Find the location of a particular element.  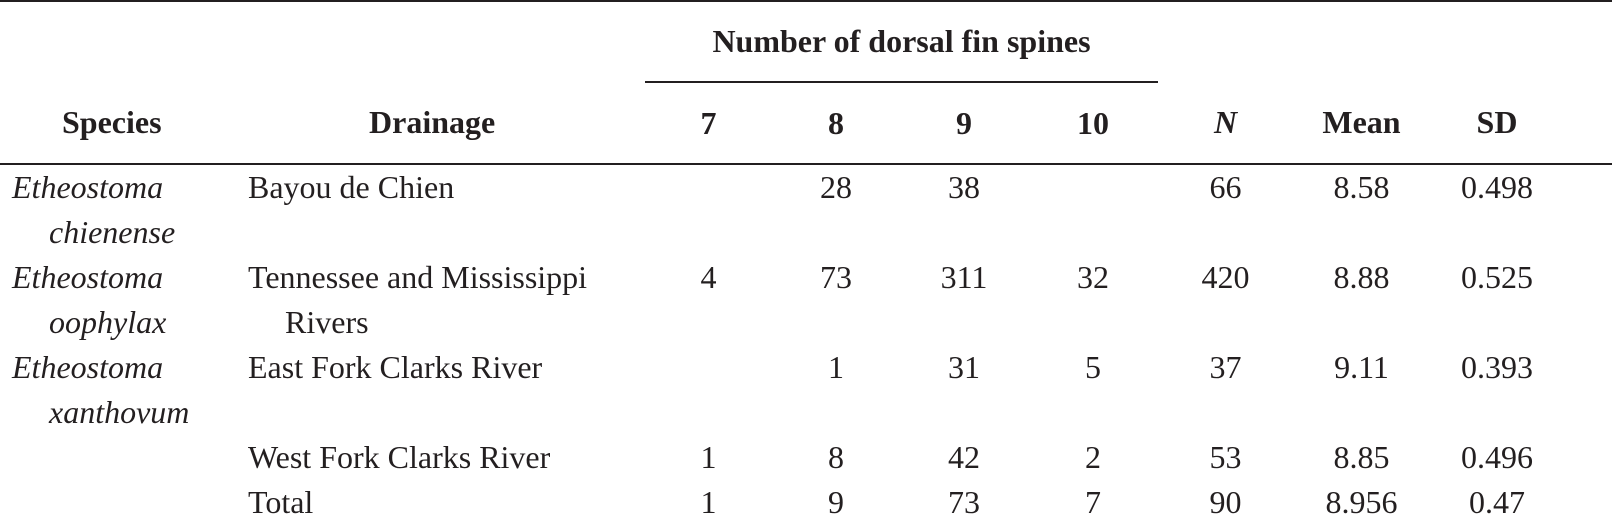

species-cell: Etheostoma chienense is located at coordinates (94, 209).